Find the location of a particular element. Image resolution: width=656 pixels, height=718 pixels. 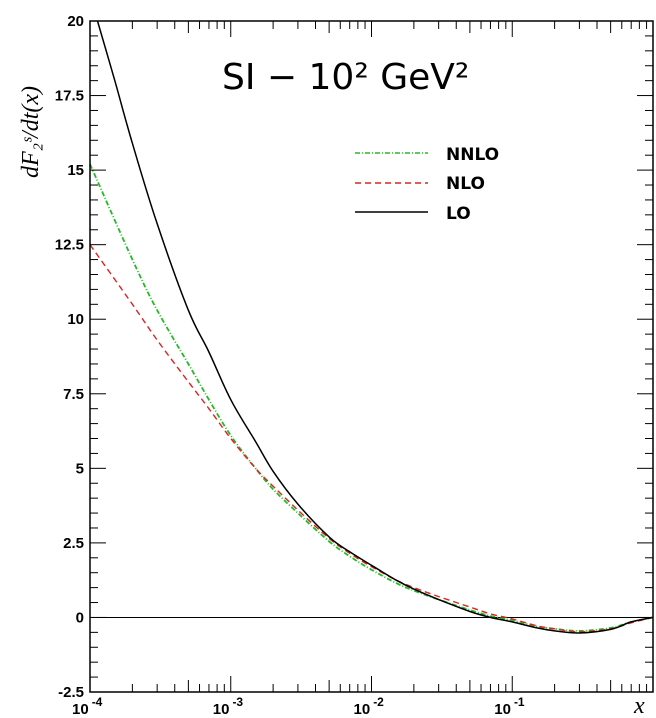

x-tick-exponent: -3 is located at coordinates (237, 702).